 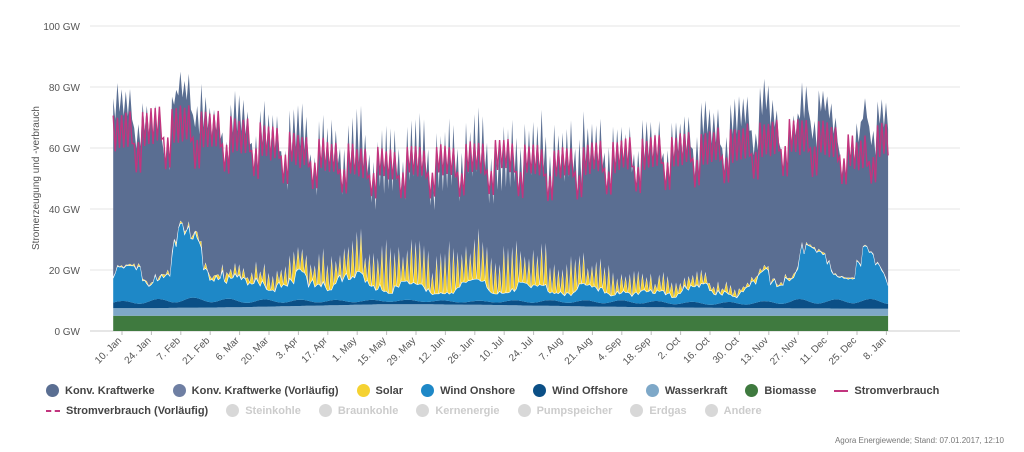 I want to click on legend-item-wind-onshore: Wind Onshore, so click(x=468, y=390).